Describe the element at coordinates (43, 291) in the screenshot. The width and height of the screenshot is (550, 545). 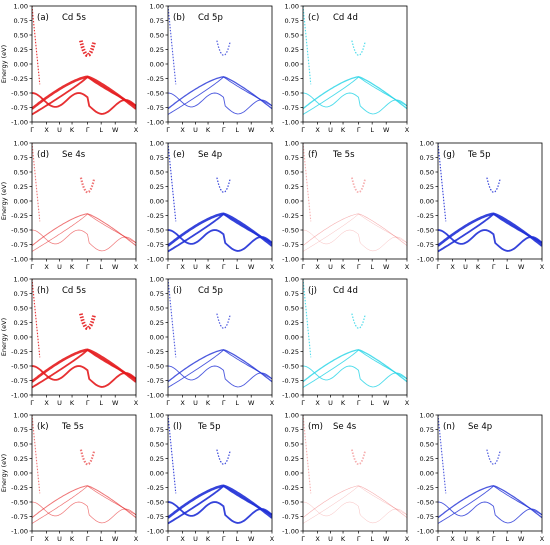
I see `panel-label: (h)` at that location.